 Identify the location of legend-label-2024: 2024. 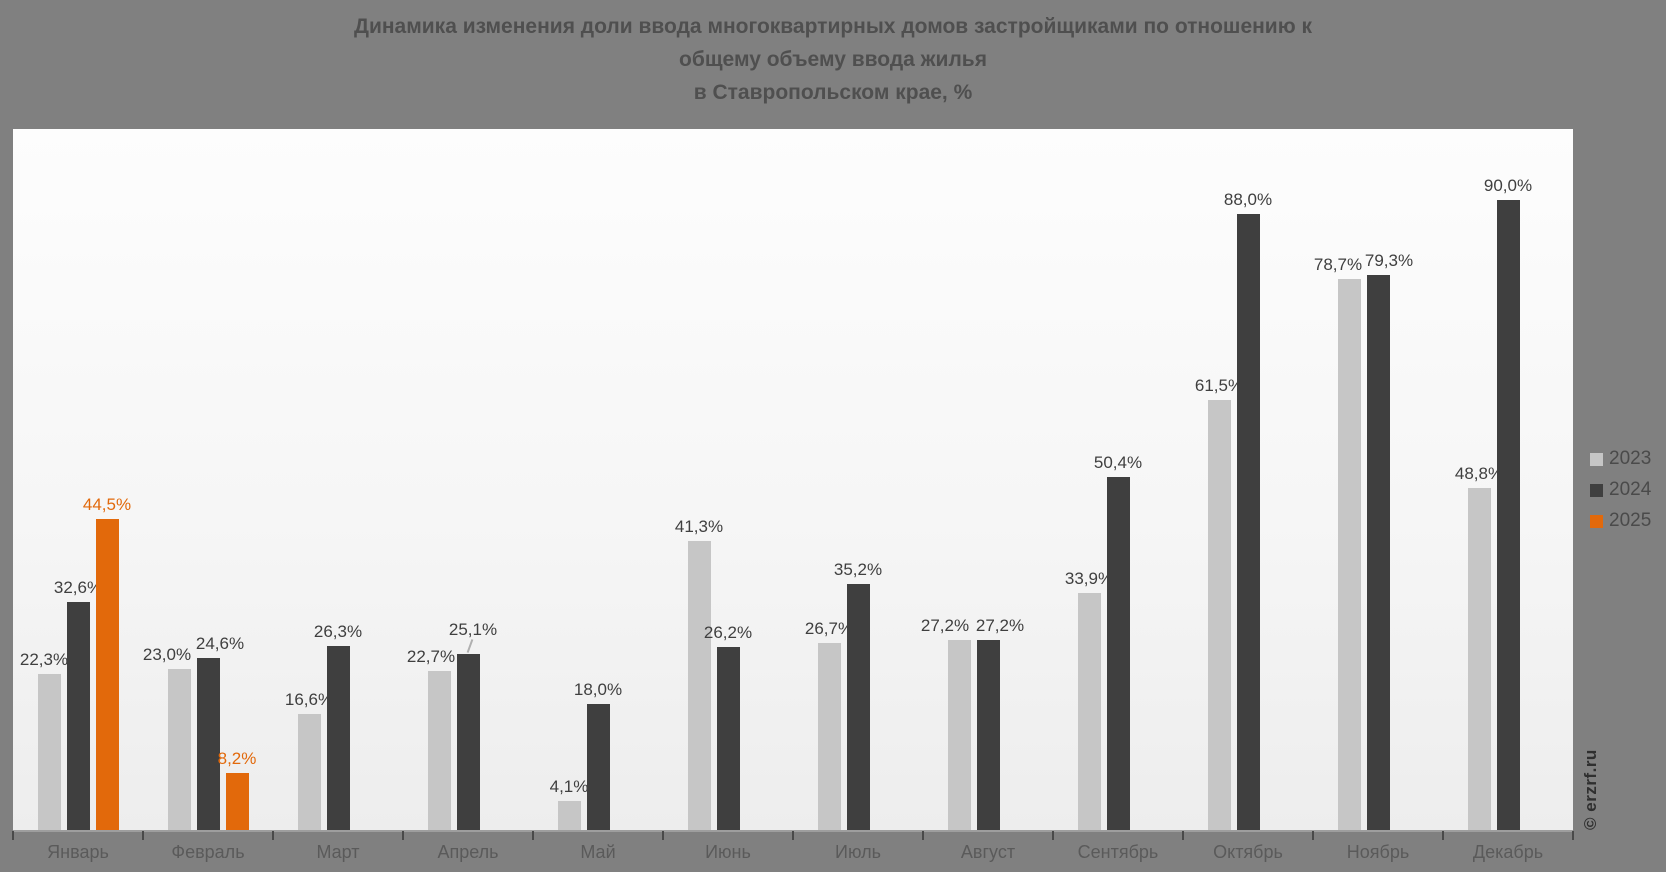
(1630, 489).